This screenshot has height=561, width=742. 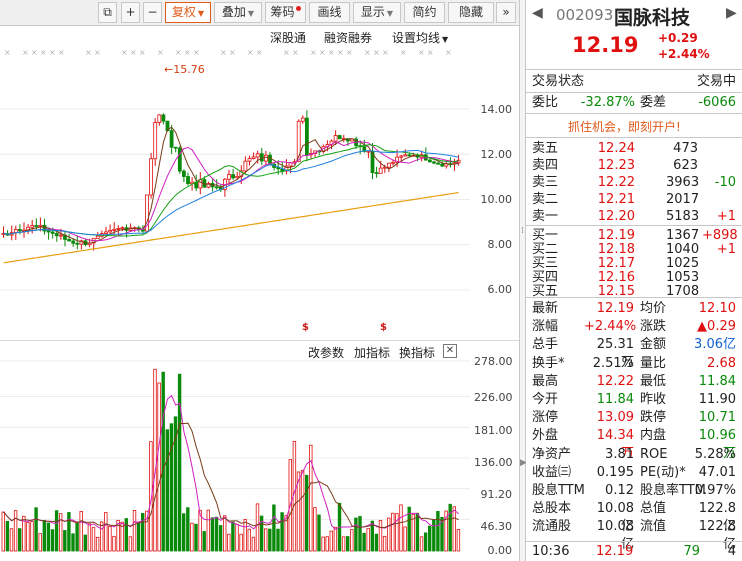 What do you see at coordinates (348, 38) in the screenshot?
I see `margin-link: 融资融券` at bounding box center [348, 38].